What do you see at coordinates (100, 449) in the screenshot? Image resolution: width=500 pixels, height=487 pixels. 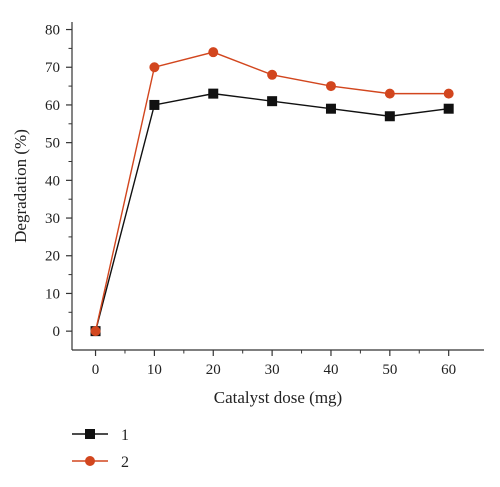 I see `legend: 12` at bounding box center [100, 449].